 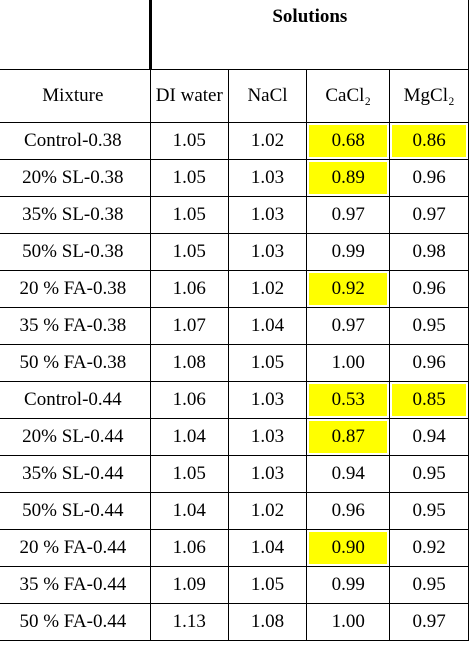 What do you see at coordinates (75, 252) in the screenshot?
I see `mixture-cell: 50% SL-0.38` at bounding box center [75, 252].